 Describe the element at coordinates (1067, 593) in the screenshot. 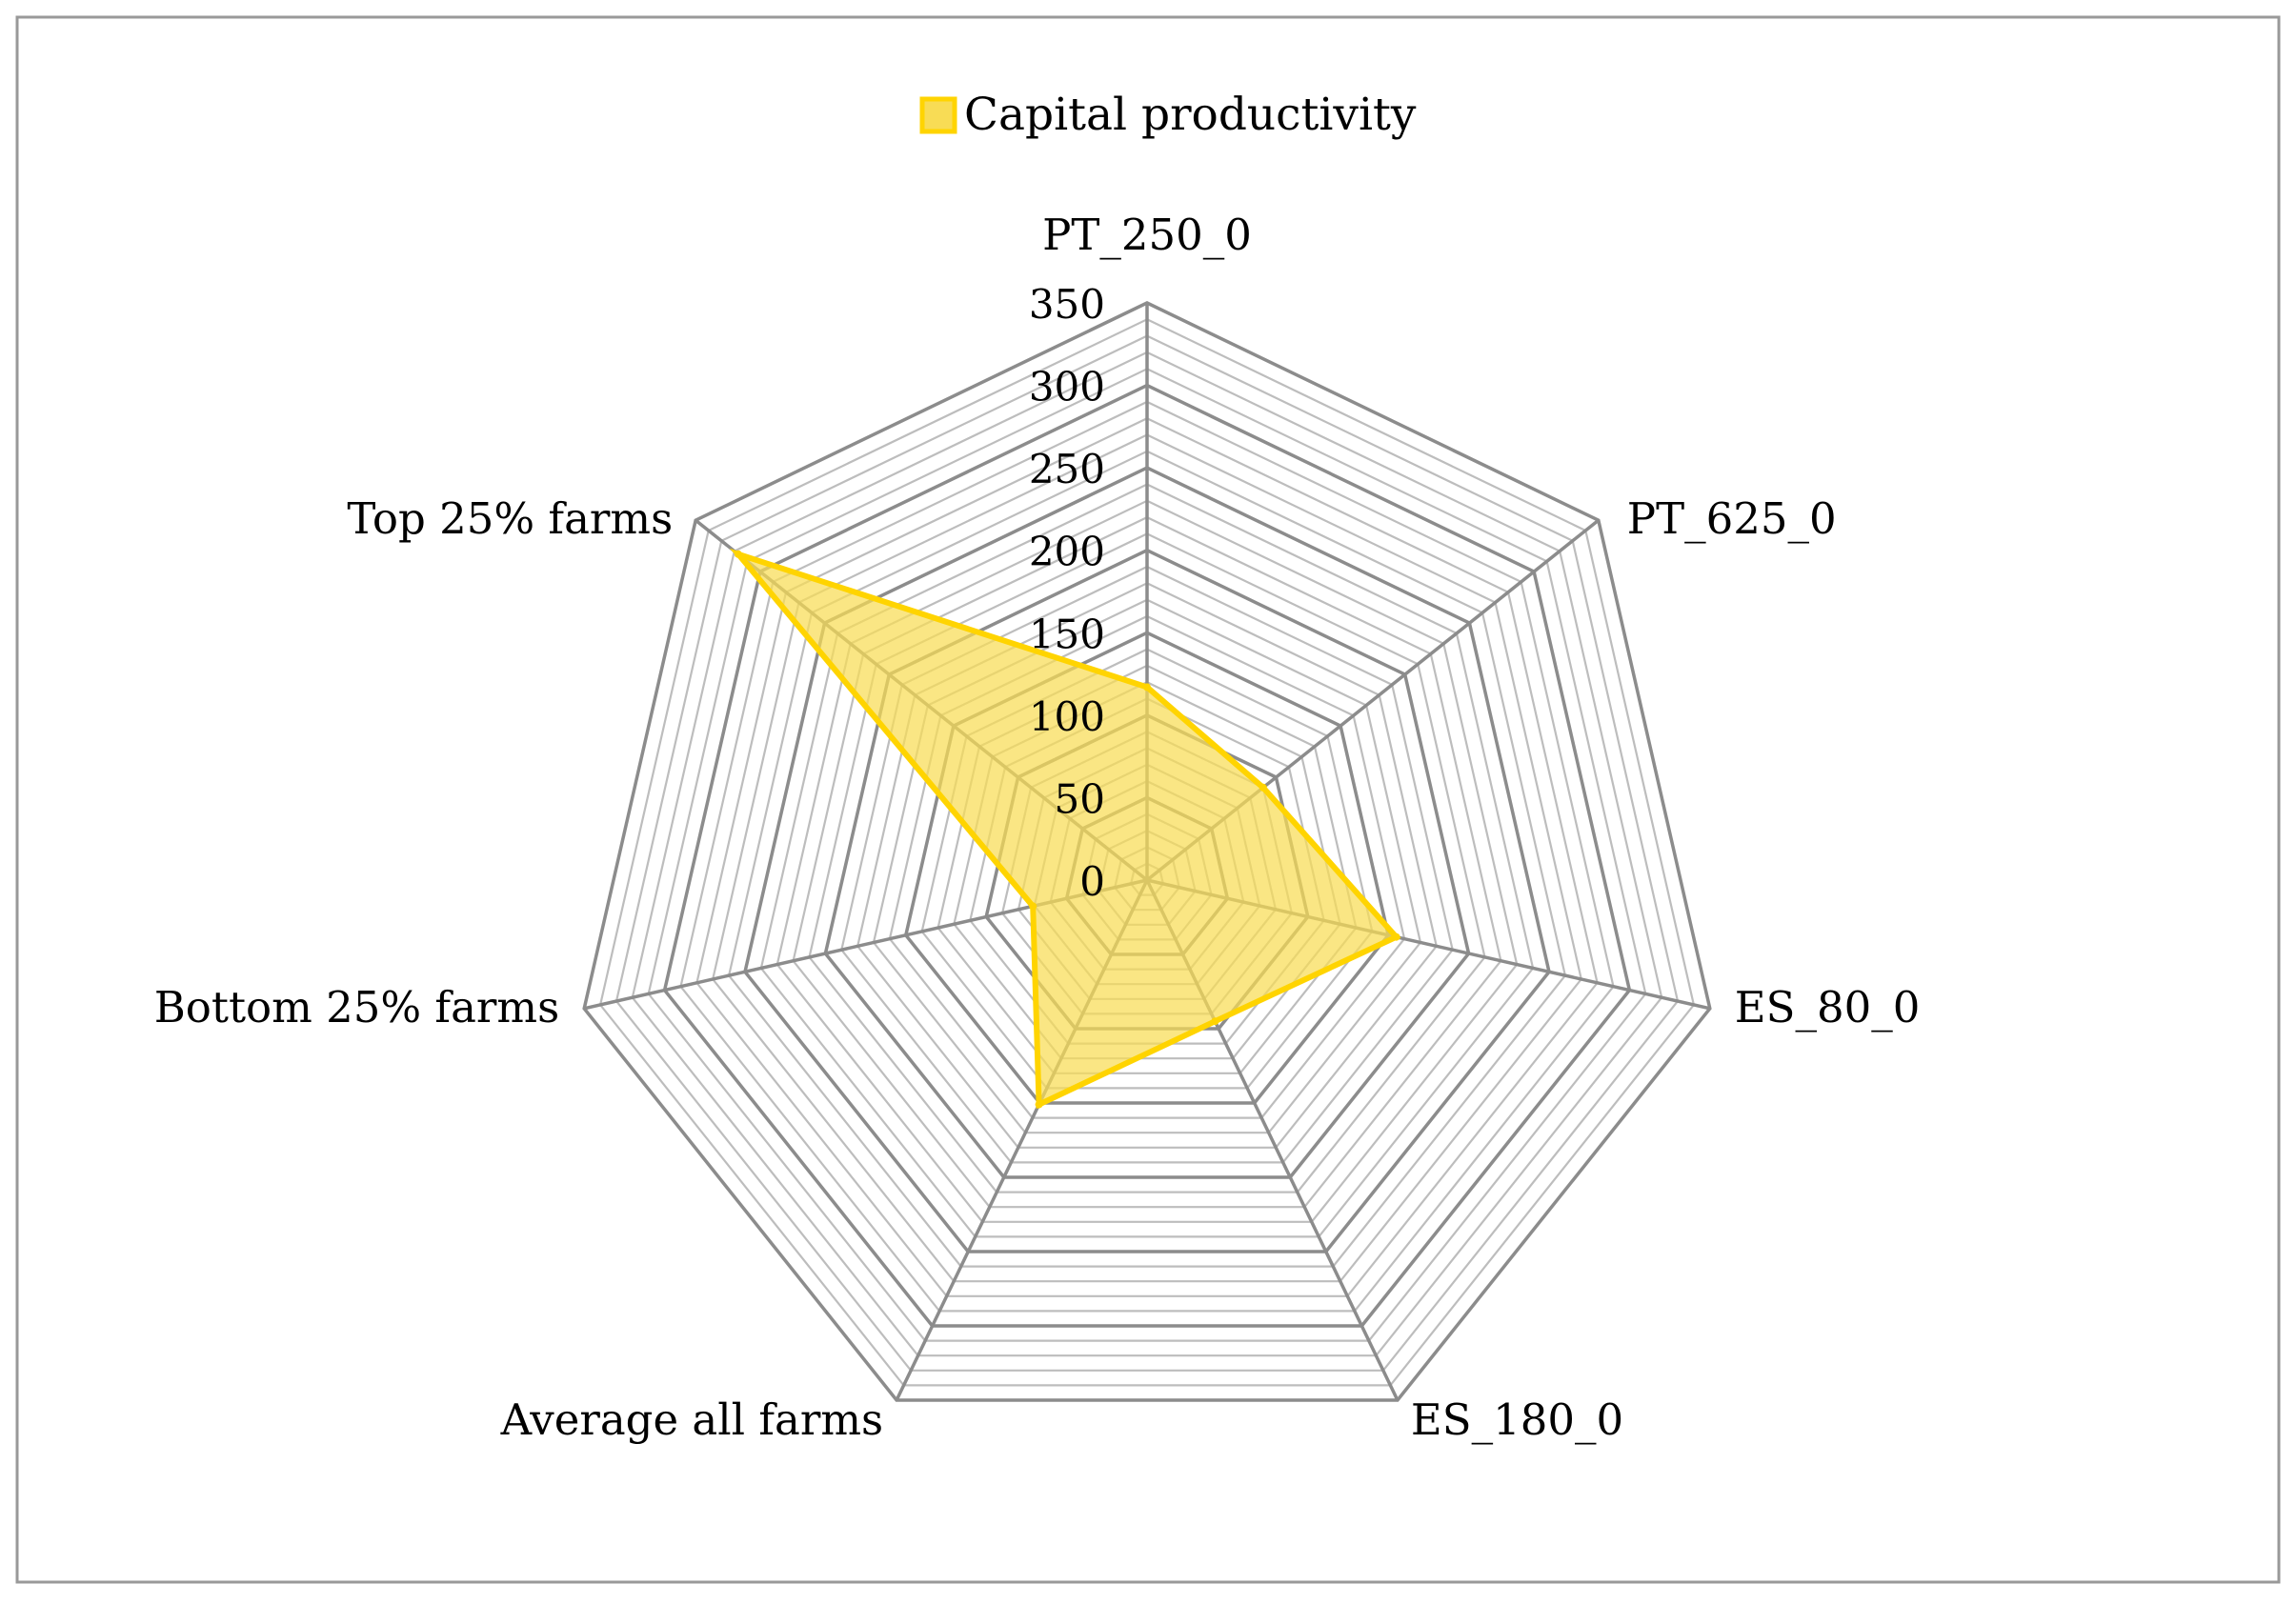

I see `tick-labels: 0 50 100 150 200 250 300 350` at that location.